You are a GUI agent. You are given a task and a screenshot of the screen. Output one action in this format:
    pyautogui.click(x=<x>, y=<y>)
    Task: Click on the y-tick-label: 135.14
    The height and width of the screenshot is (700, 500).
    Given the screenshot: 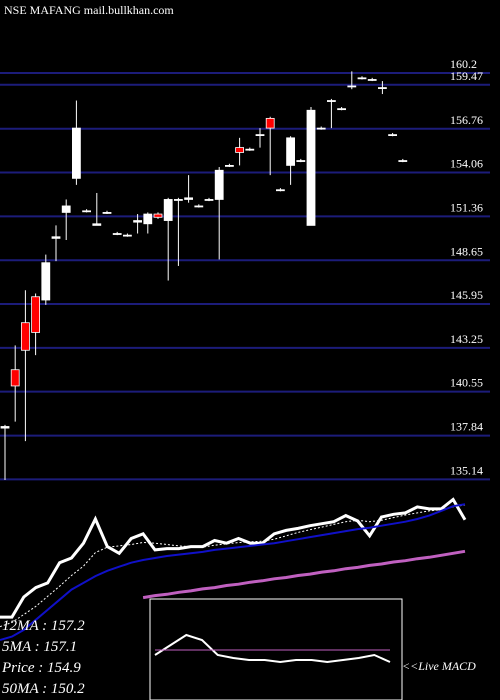 What is the action you would take?
    pyautogui.click(x=466, y=470)
    